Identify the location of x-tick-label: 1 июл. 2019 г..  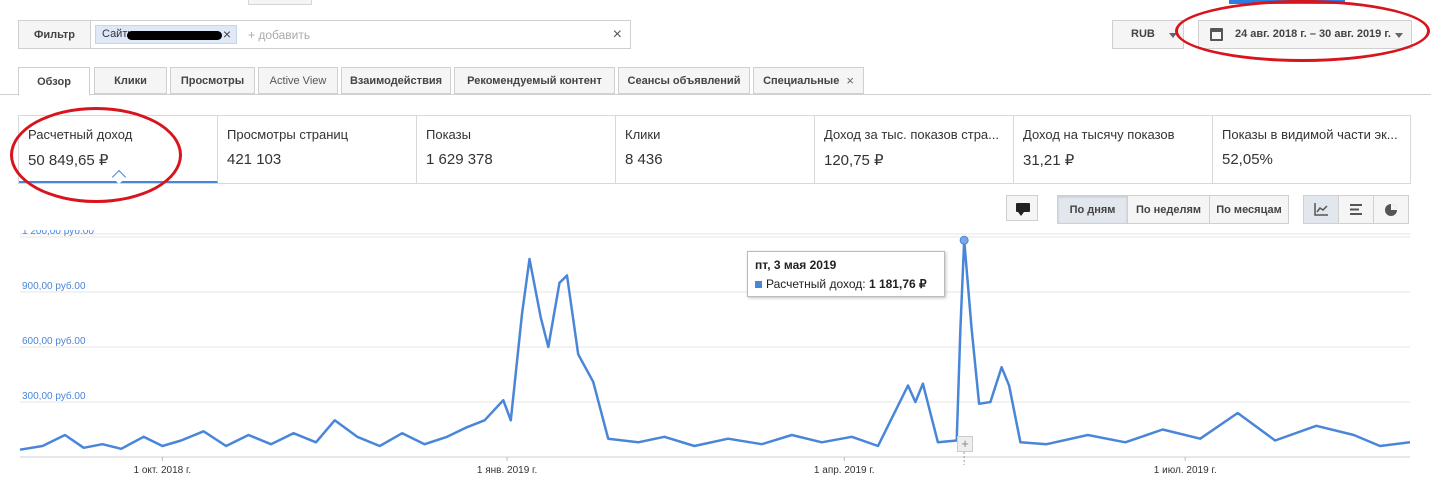
(1185, 470).